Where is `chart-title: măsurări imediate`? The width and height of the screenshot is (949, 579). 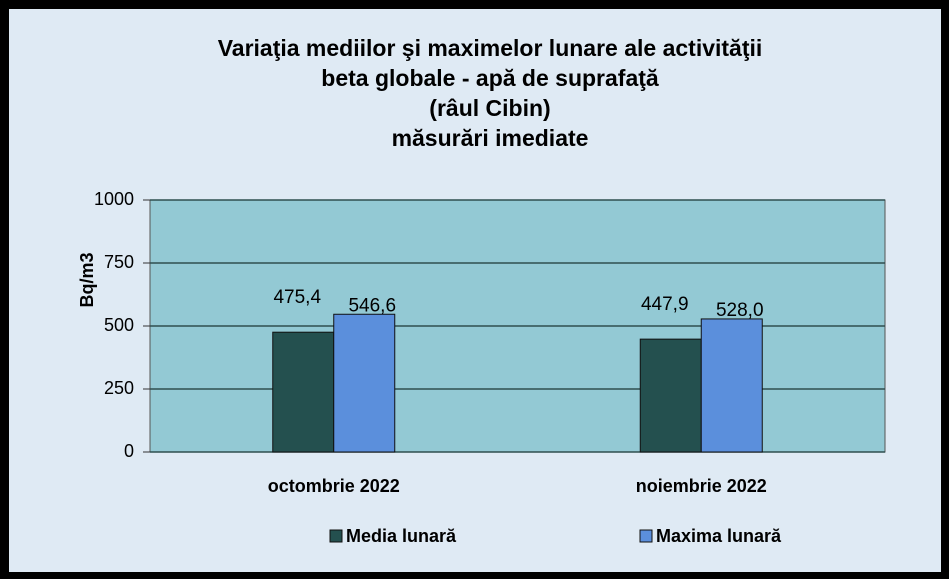
chart-title: măsurări imediate is located at coordinates (490, 138).